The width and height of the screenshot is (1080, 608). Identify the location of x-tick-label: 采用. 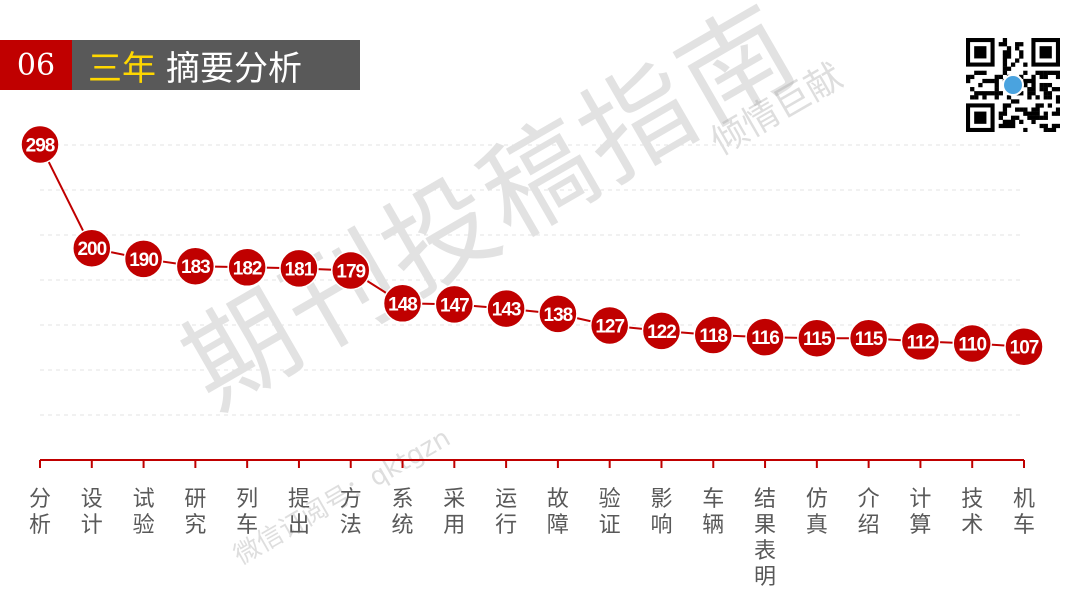
(454, 512).